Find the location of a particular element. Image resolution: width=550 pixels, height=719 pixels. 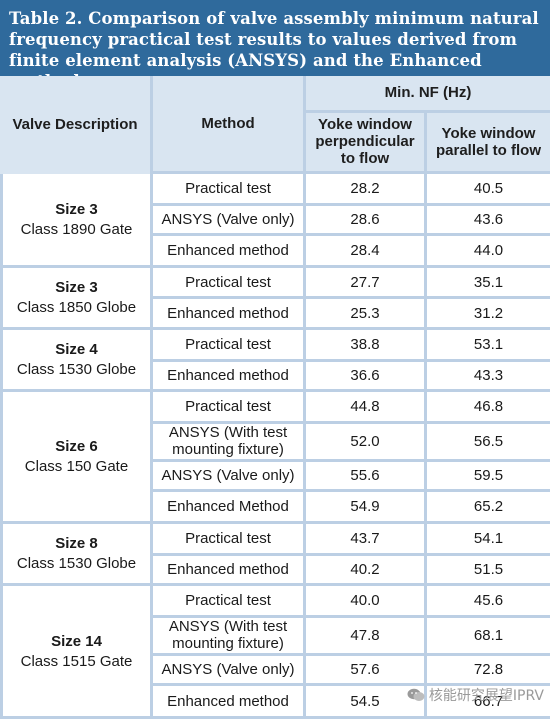

table-row: Enhanced method 36.6 43.3 is located at coordinates (275, 377).